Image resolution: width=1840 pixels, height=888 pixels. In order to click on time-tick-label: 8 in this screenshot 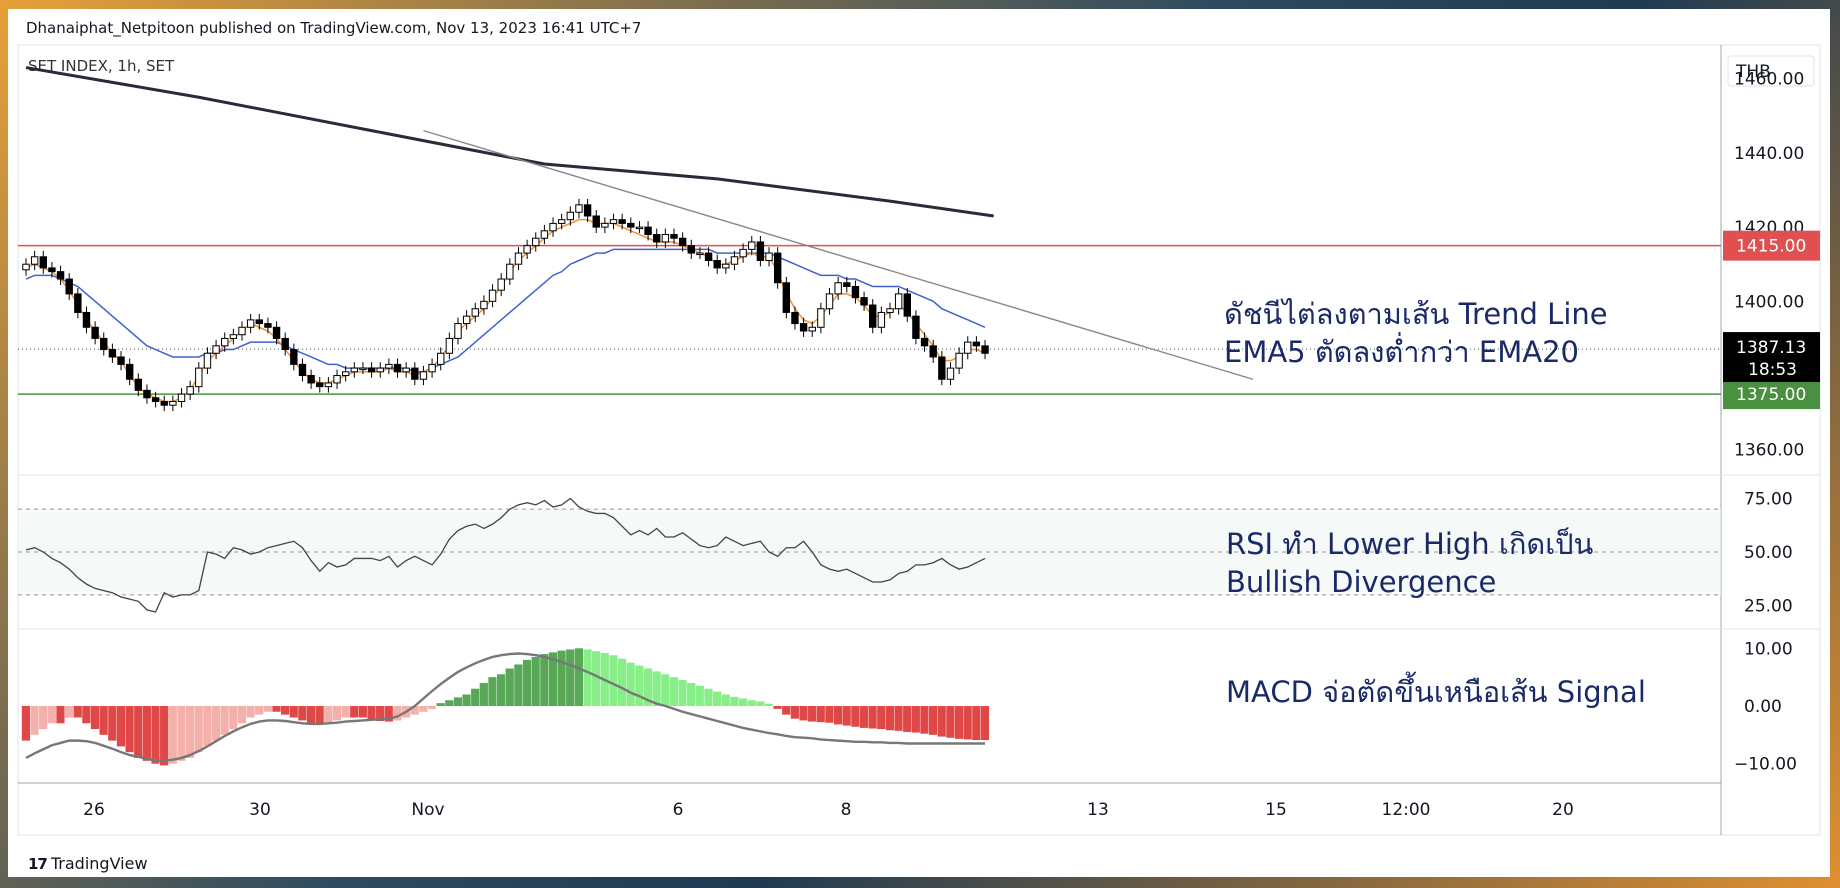, I will do `click(846, 810)`.